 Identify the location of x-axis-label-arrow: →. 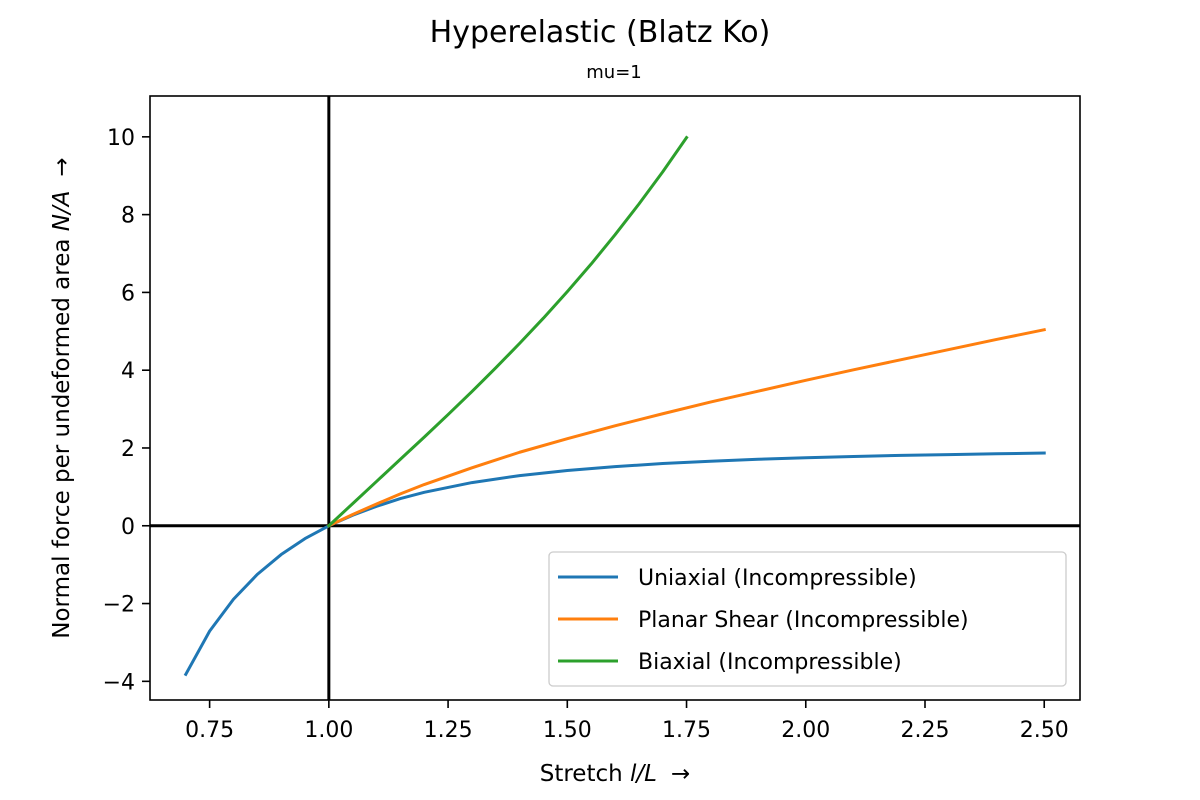
(680, 774).